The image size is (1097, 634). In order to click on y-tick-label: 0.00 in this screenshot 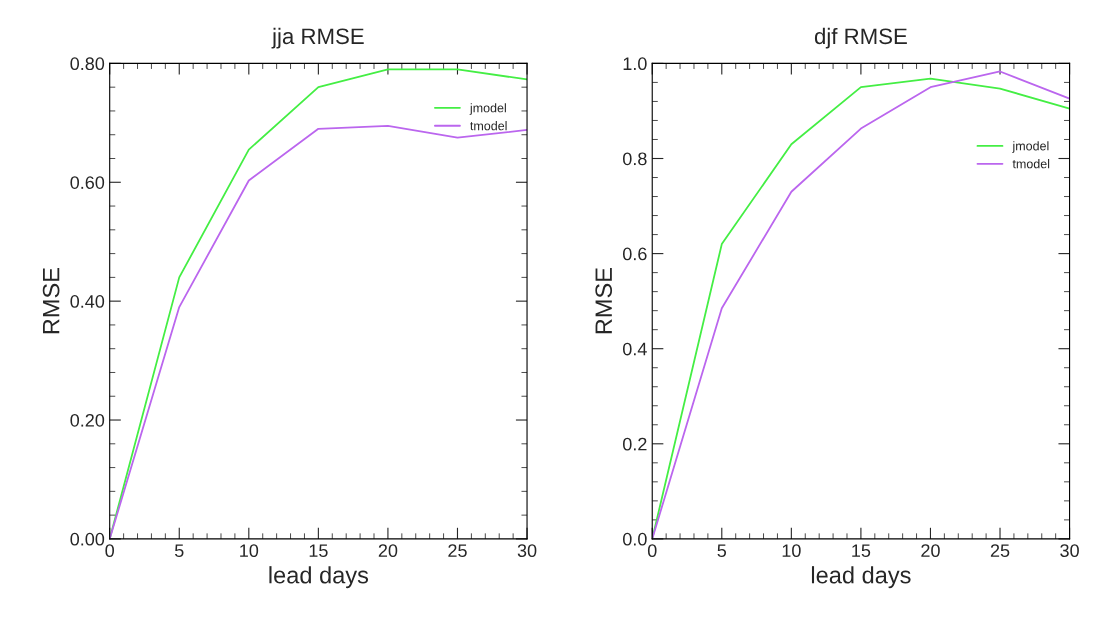, I will do `click(87, 539)`.